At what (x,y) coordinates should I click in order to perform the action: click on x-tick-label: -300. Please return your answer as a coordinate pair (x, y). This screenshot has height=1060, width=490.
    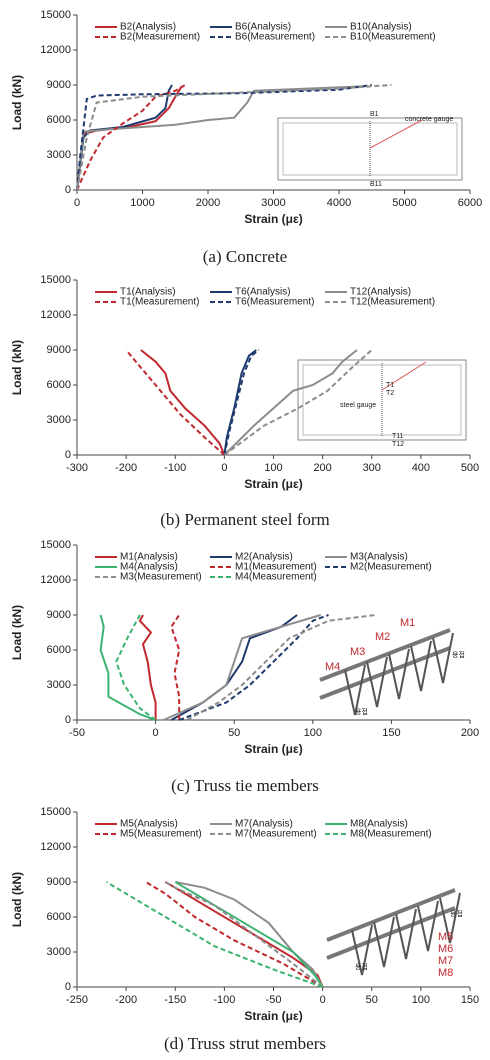
    Looking at the image, I should click on (77, 468).